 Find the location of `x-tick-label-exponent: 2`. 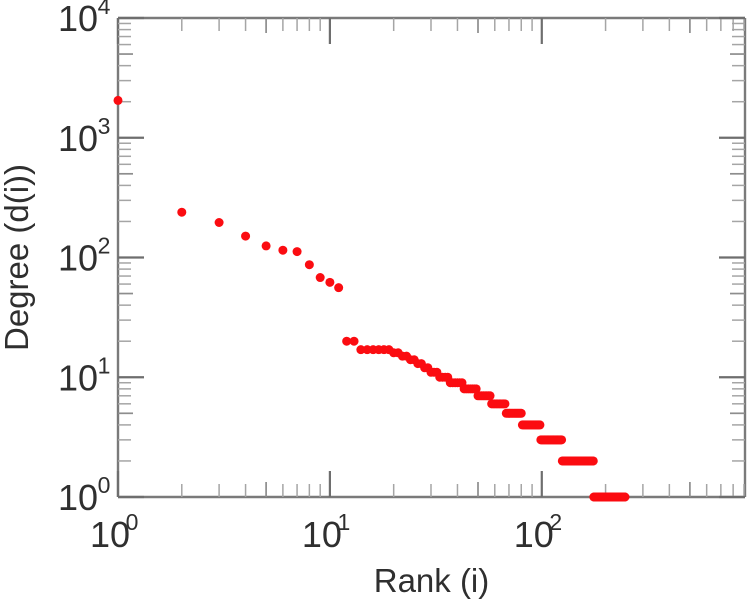

x-tick-label-exponent: 2 is located at coordinates (555, 522).